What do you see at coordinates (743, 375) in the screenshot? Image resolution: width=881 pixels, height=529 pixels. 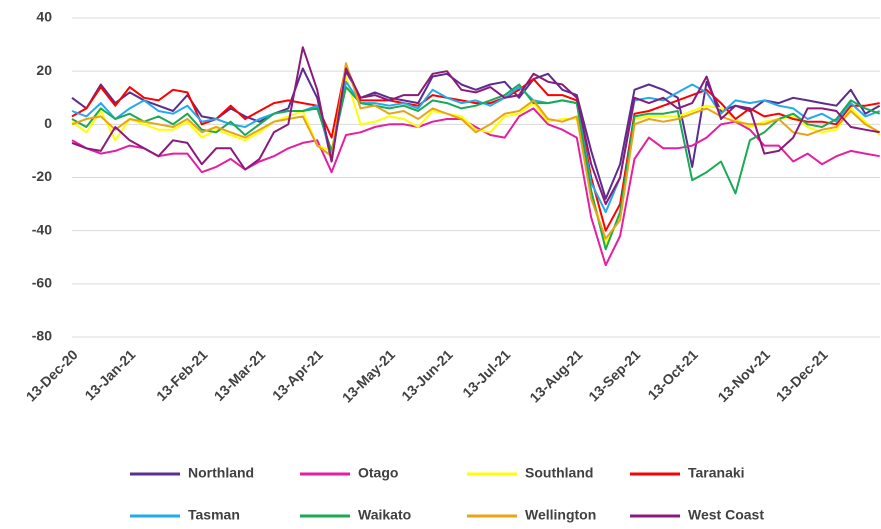 I see `x-tick-label: 13-Nov-21` at bounding box center [743, 375].